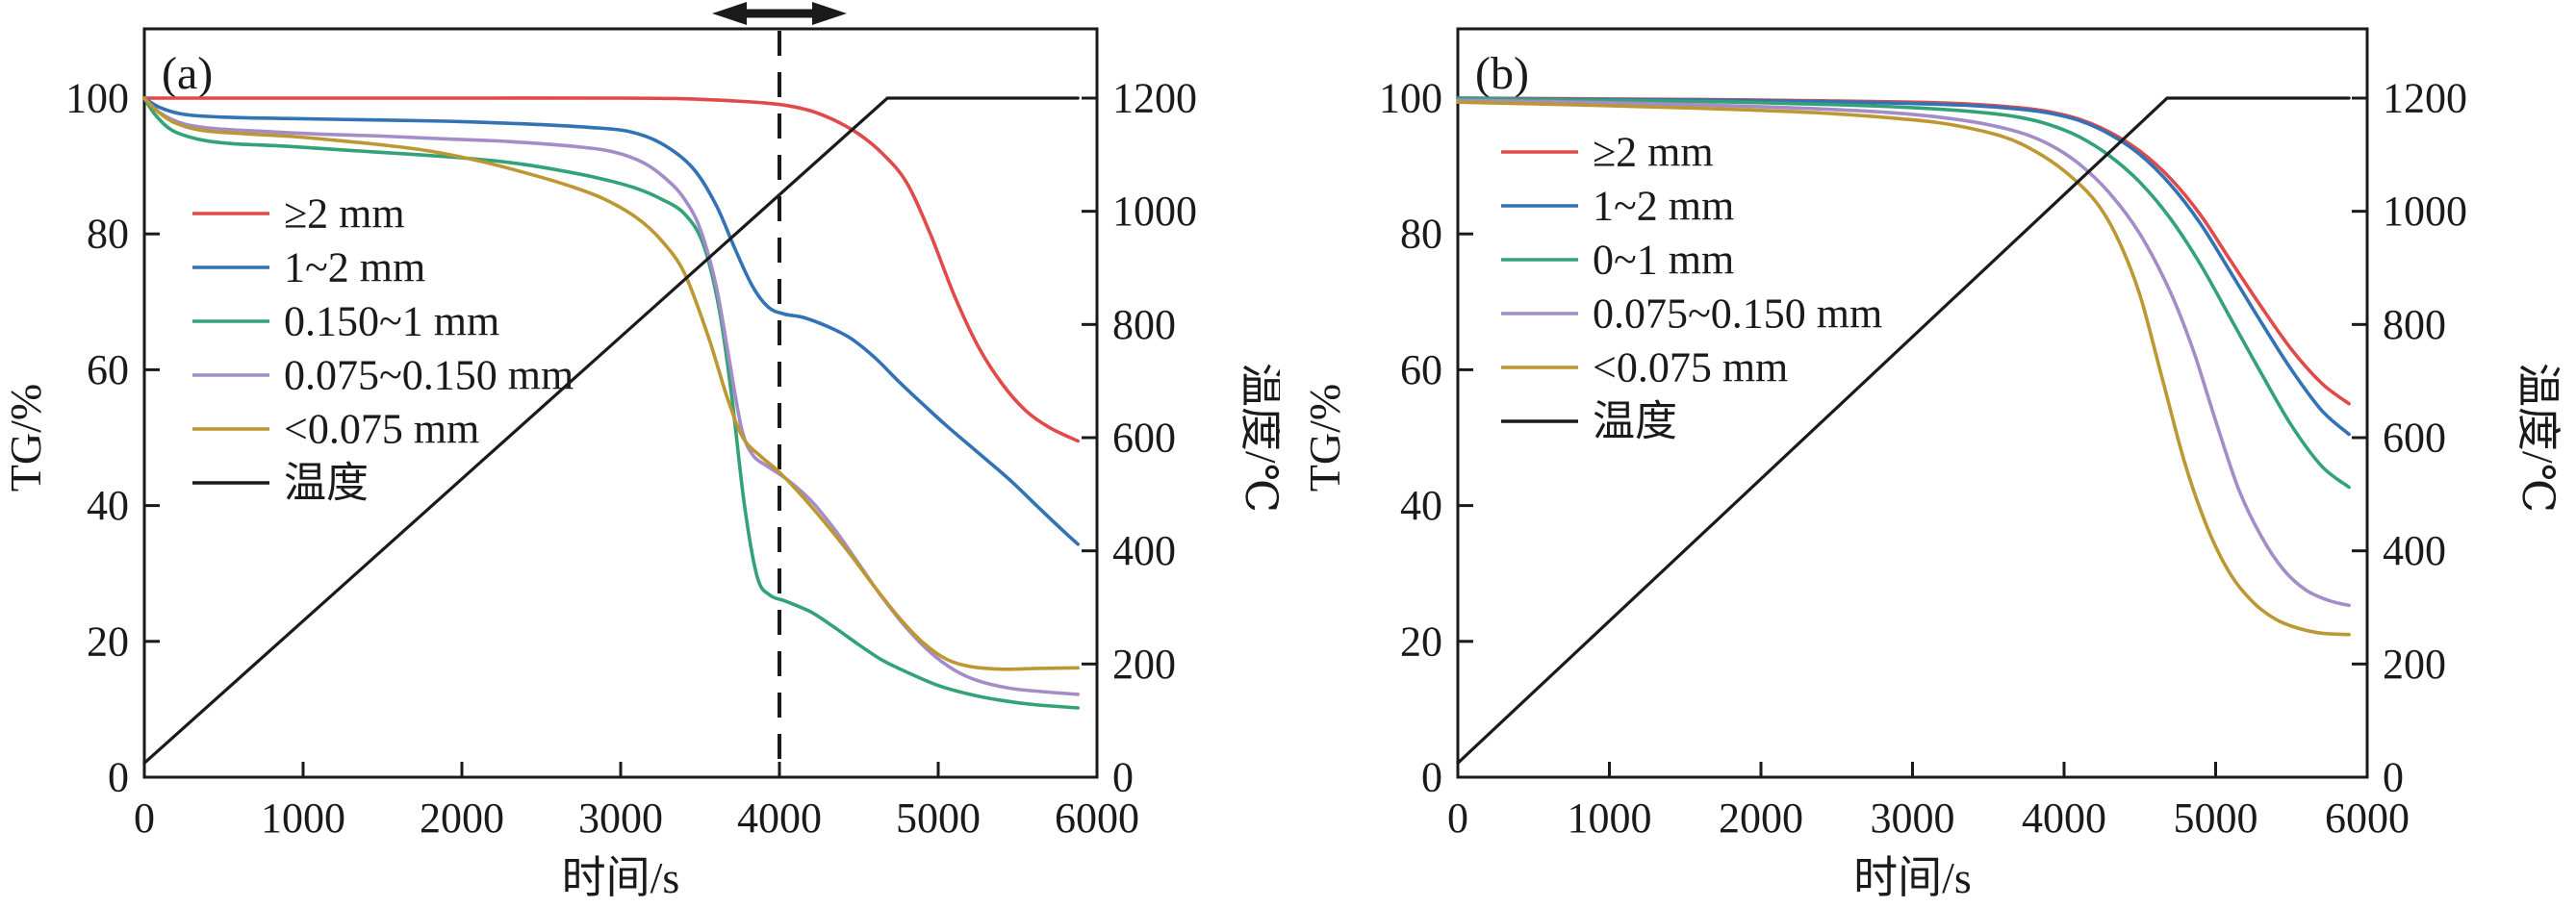 The image size is (2576, 908). I want to click on series-line-1-2-mm, so click(1903, 267).